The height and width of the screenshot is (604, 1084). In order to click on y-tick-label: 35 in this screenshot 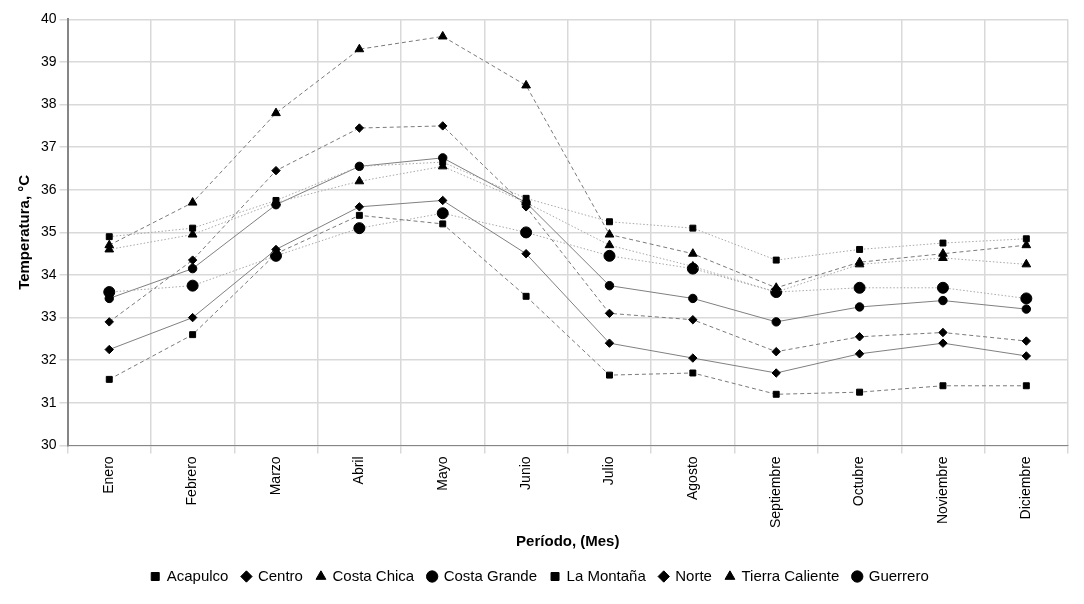, I will do `click(48, 231)`.